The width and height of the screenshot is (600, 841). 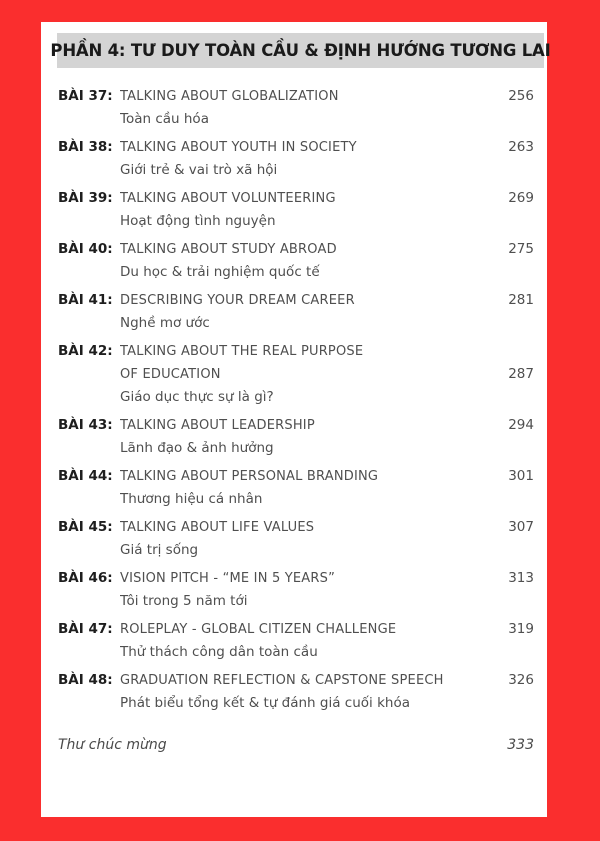 I want to click on lesson-page-number: 313, so click(x=521, y=578).